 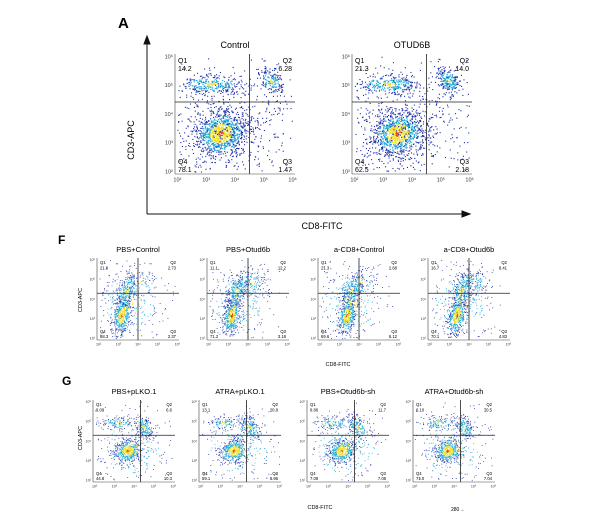 I want to click on plot-title: ATRA+Otud6b-sh, so click(x=454, y=391).